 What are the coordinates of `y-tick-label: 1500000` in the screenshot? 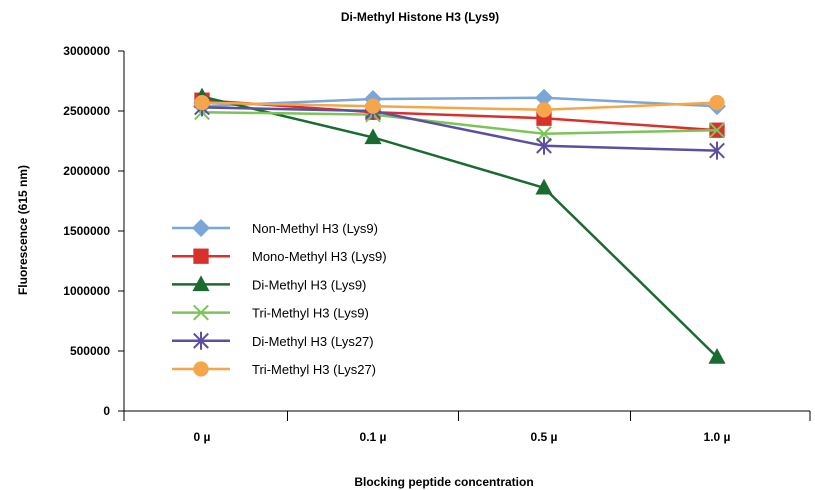 It's located at (86, 231).